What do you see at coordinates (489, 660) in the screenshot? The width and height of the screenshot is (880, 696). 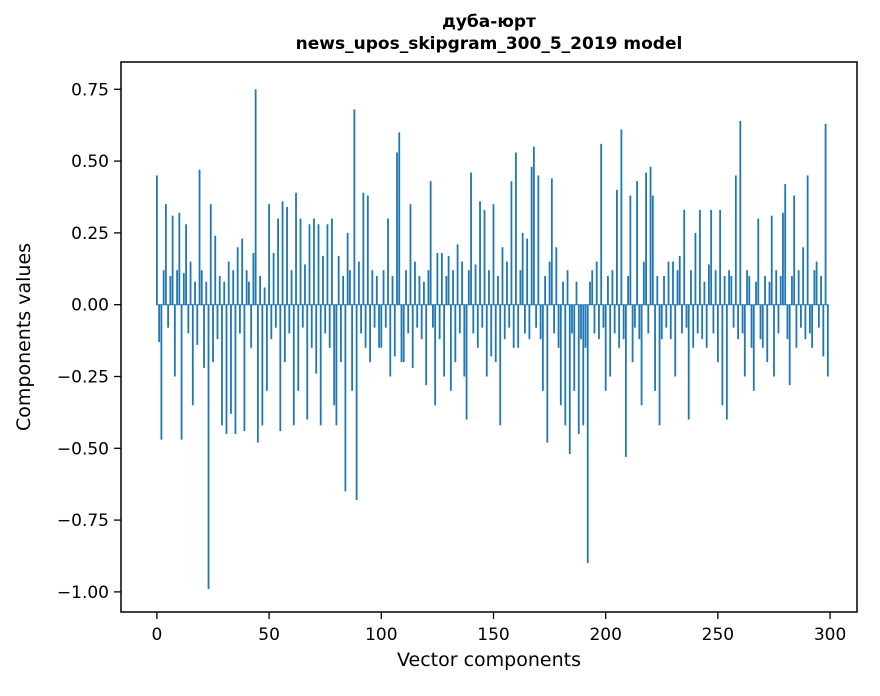 I see `x-axis-label: Vector components` at bounding box center [489, 660].